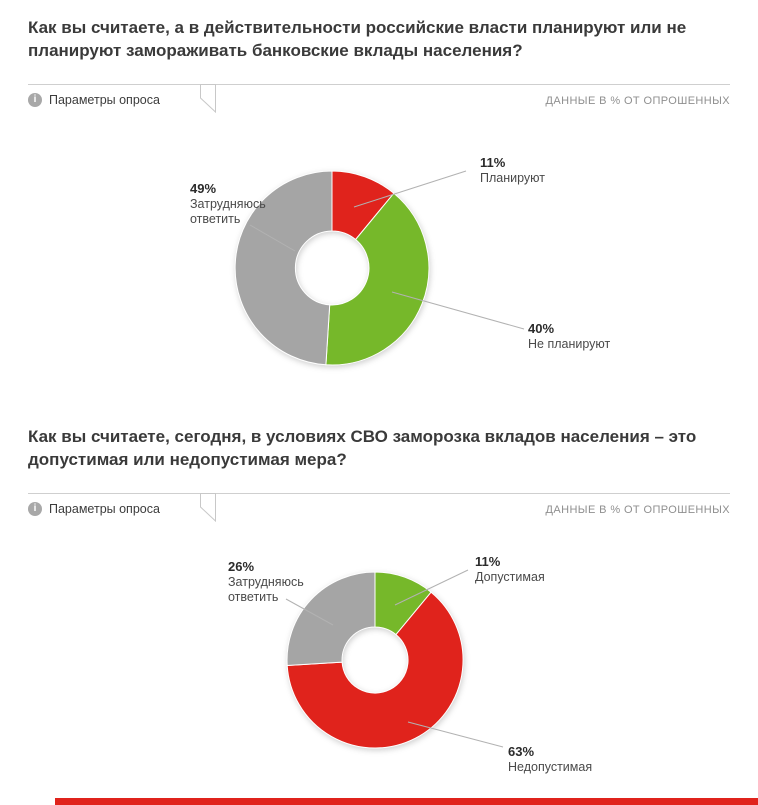 This screenshot has width=758, height=805. I want to click on slice-pct: 26%, so click(241, 566).